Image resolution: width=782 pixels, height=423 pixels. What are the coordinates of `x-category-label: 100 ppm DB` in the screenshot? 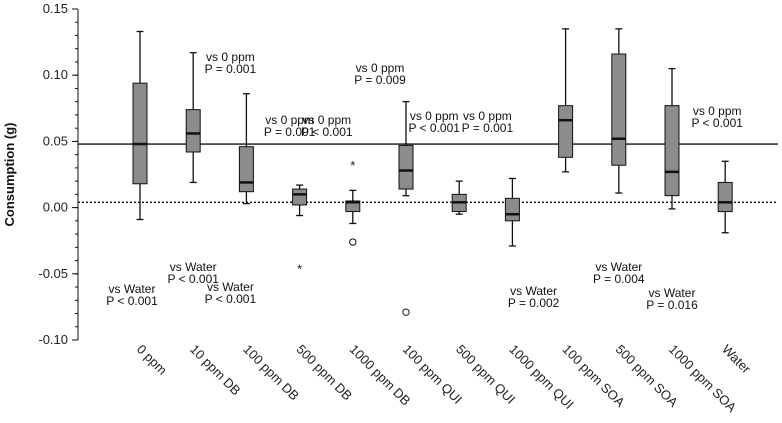 It's located at (271, 373).